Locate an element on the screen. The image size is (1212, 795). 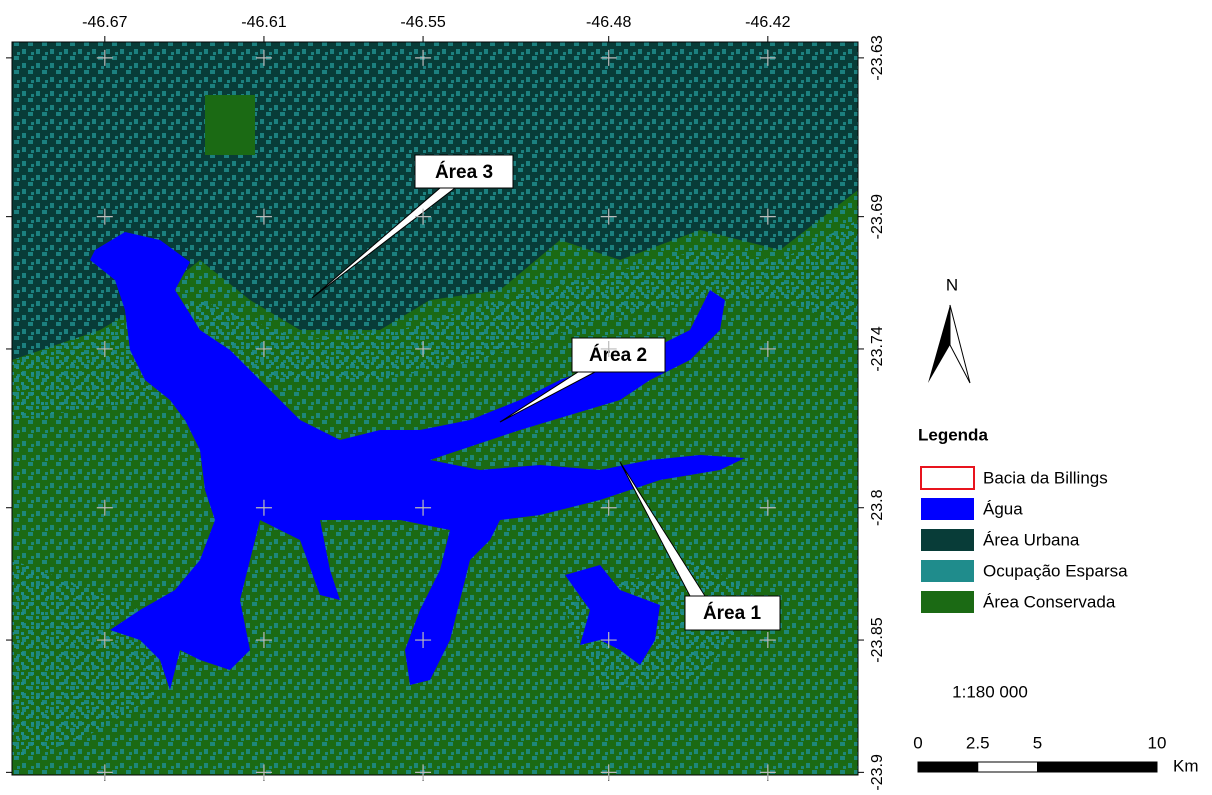
lat-tick-label: -23.8 is located at coordinates (877, 507).